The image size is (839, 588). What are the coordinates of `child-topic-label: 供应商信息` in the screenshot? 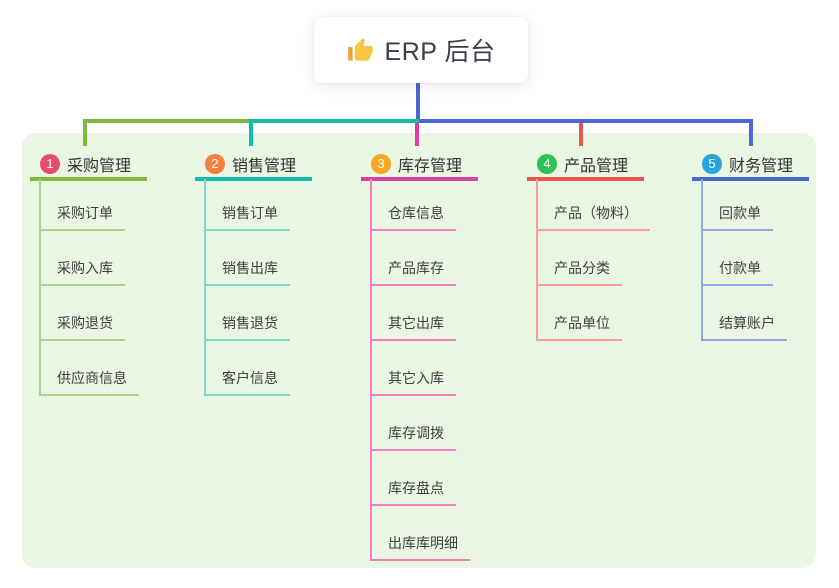 It's located at (92, 378).